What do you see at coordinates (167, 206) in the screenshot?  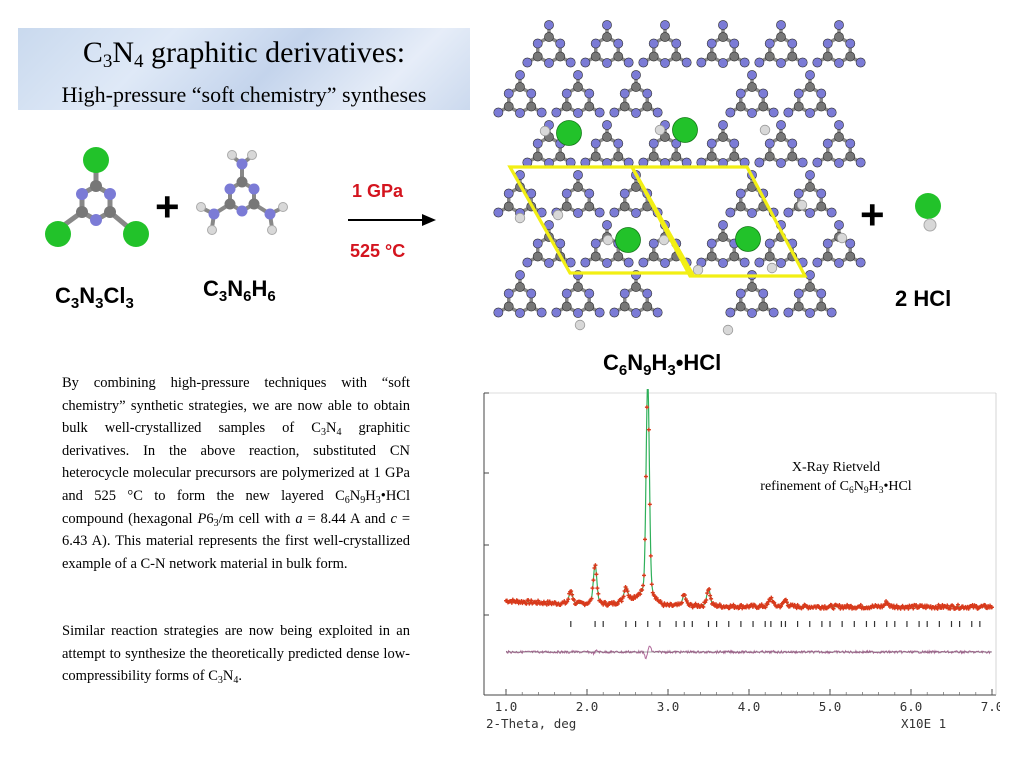 I see `plus-sign-reactants: +` at bounding box center [167, 206].